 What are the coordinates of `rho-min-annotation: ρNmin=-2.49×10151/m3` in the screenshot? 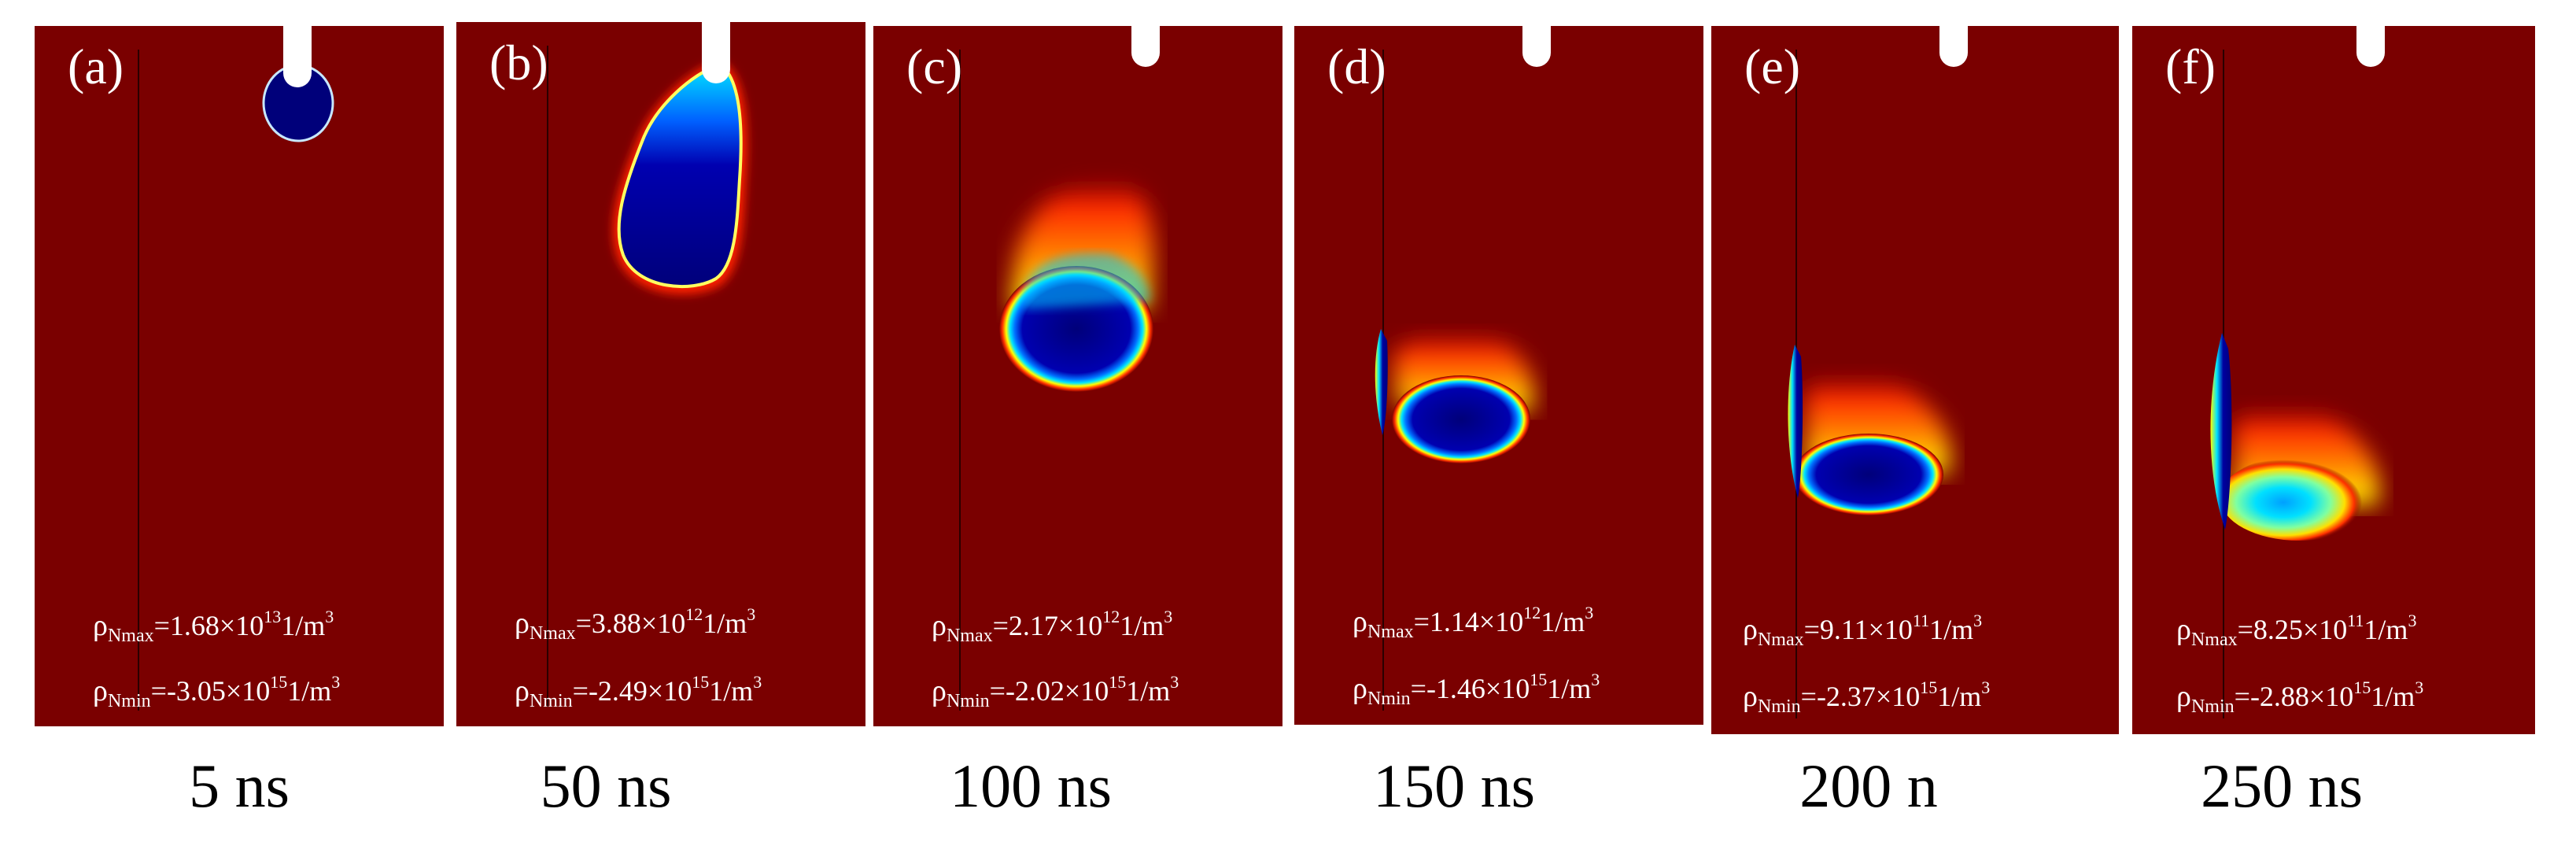 It's located at (639, 691).